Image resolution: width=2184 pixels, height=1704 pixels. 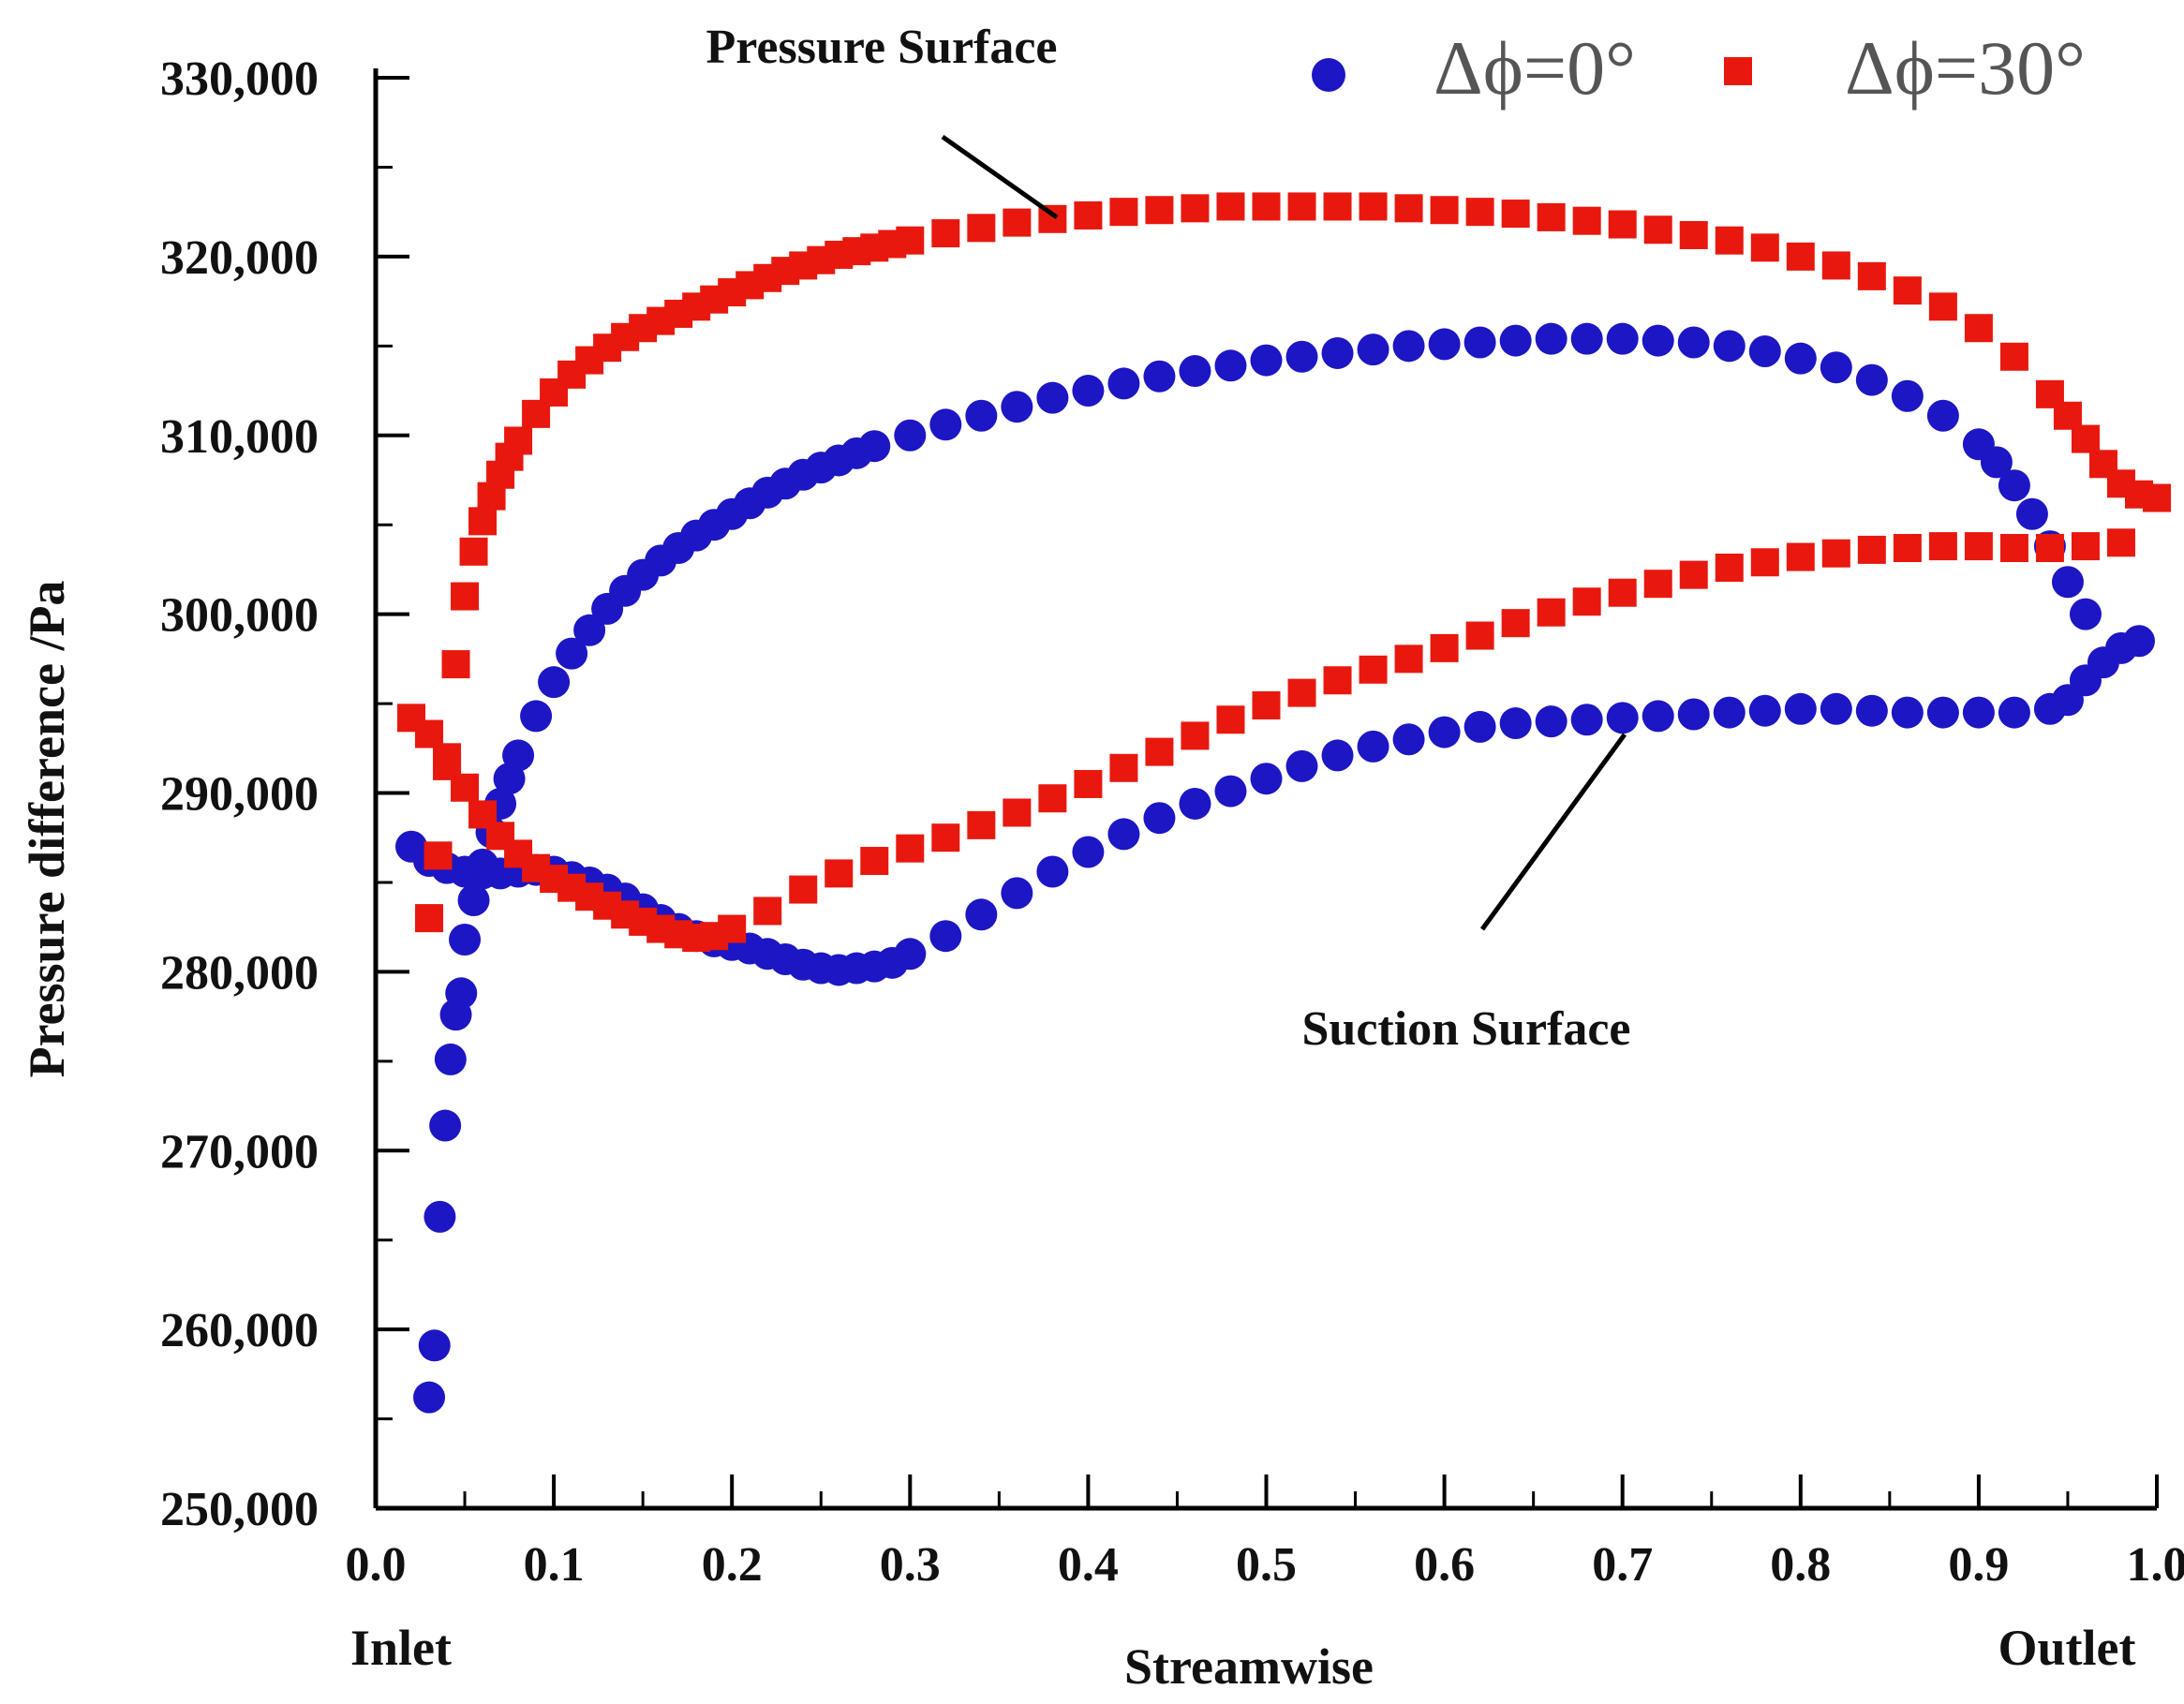 What do you see at coordinates (2155, 1565) in the screenshot?
I see `x-tick-label: 1.0` at bounding box center [2155, 1565].